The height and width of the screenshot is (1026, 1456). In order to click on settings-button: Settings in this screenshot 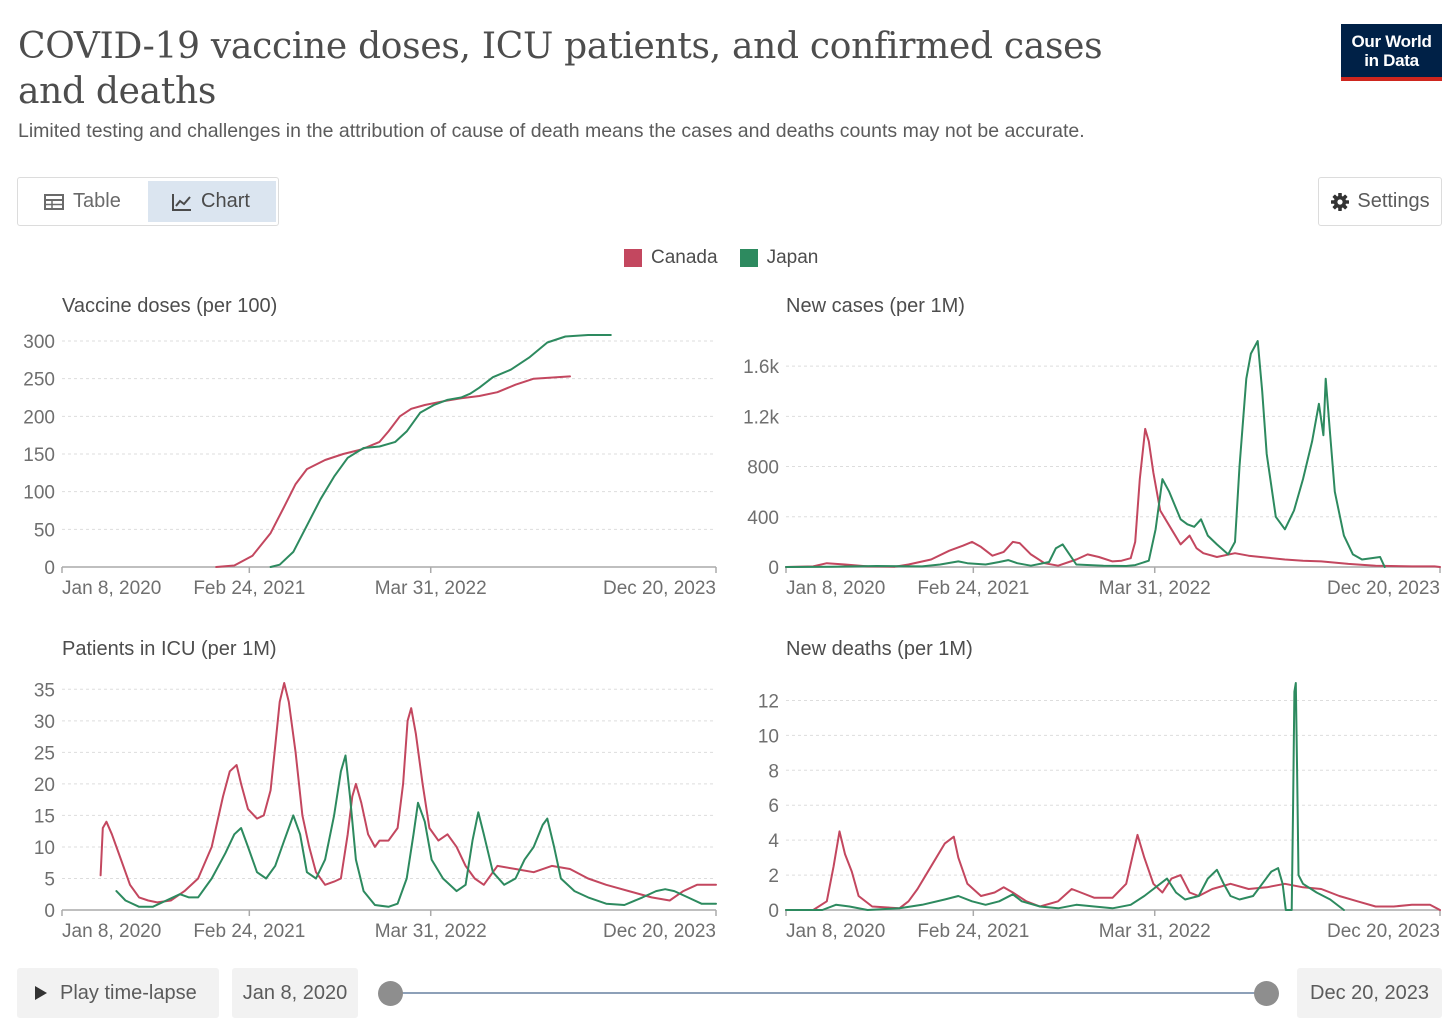, I will do `click(1380, 201)`.